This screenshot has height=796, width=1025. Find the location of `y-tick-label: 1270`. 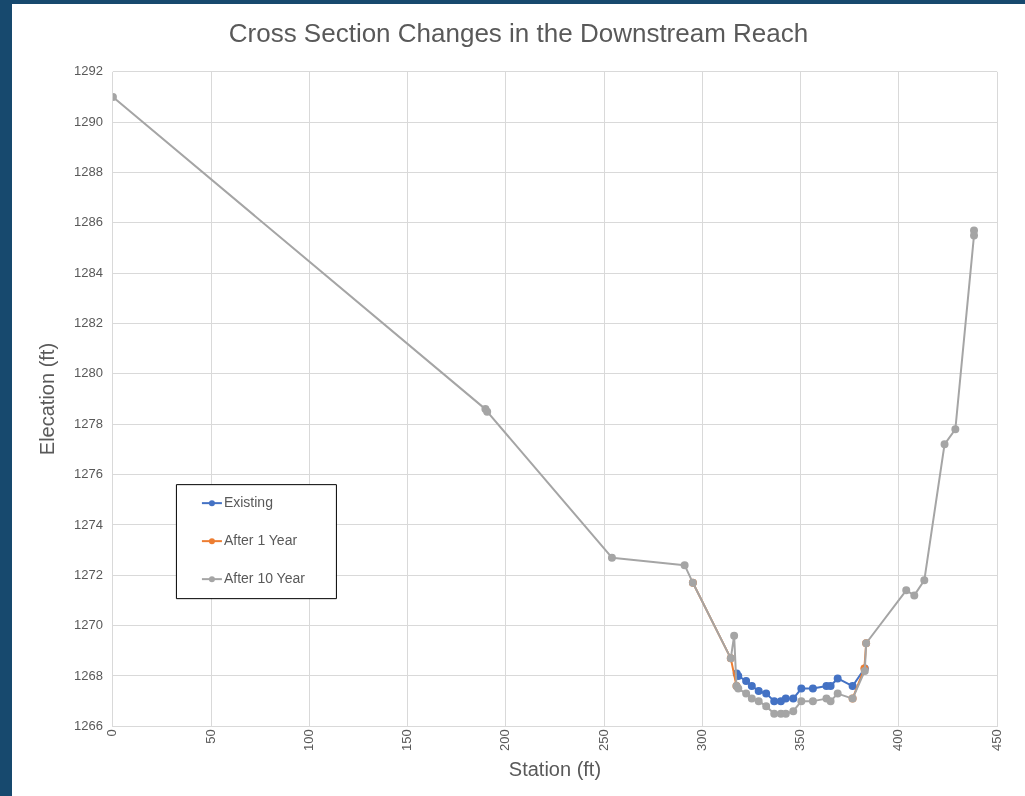

y-tick-label: 1270 is located at coordinates (88, 625).